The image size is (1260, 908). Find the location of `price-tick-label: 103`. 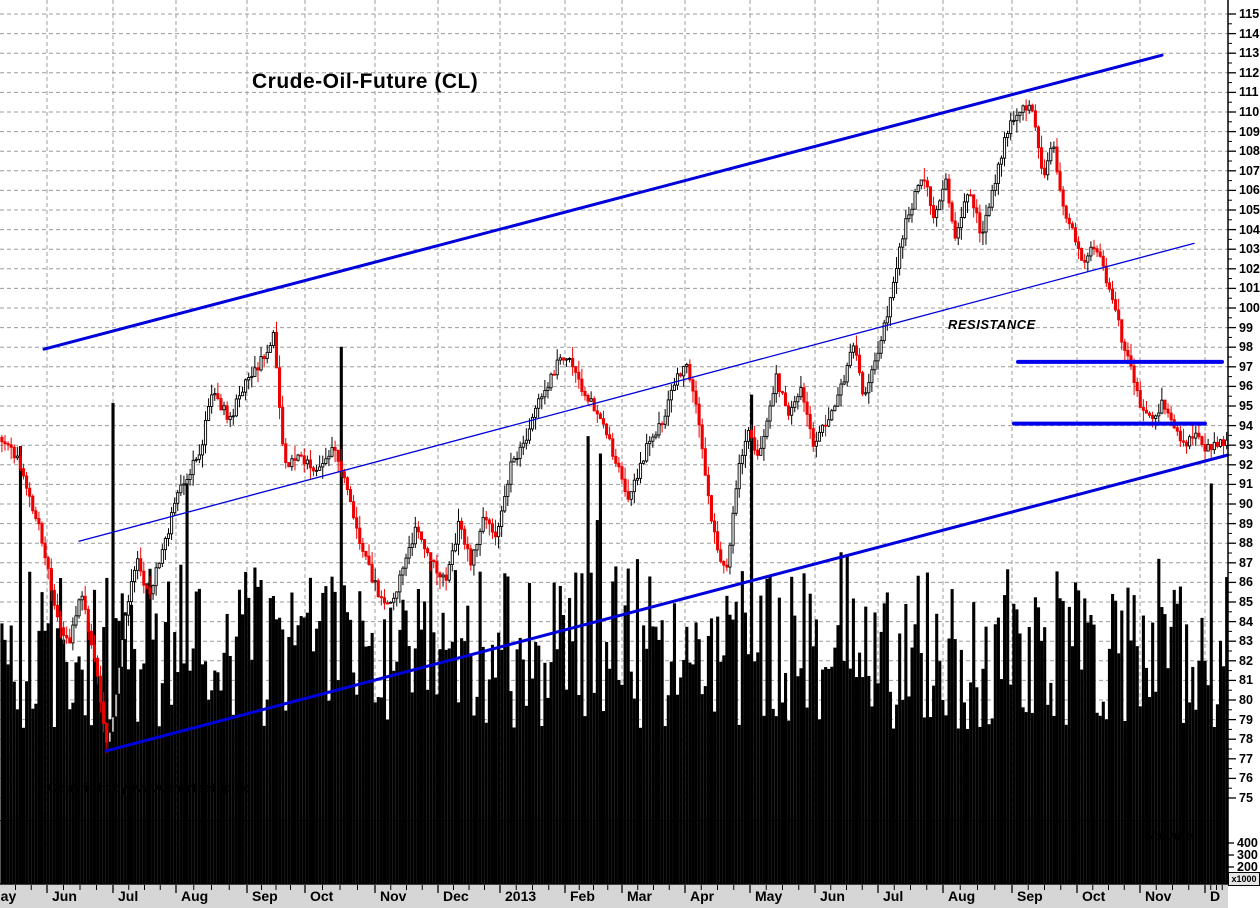

price-tick-label: 103 is located at coordinates (1249, 249).